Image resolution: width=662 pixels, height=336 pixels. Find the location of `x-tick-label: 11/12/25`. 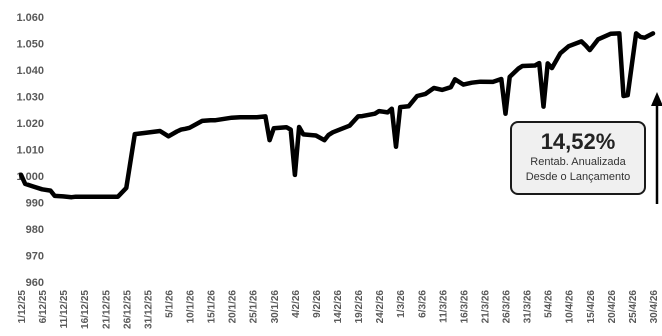

x-tick-label: 11/12/25 is located at coordinates (64, 309).